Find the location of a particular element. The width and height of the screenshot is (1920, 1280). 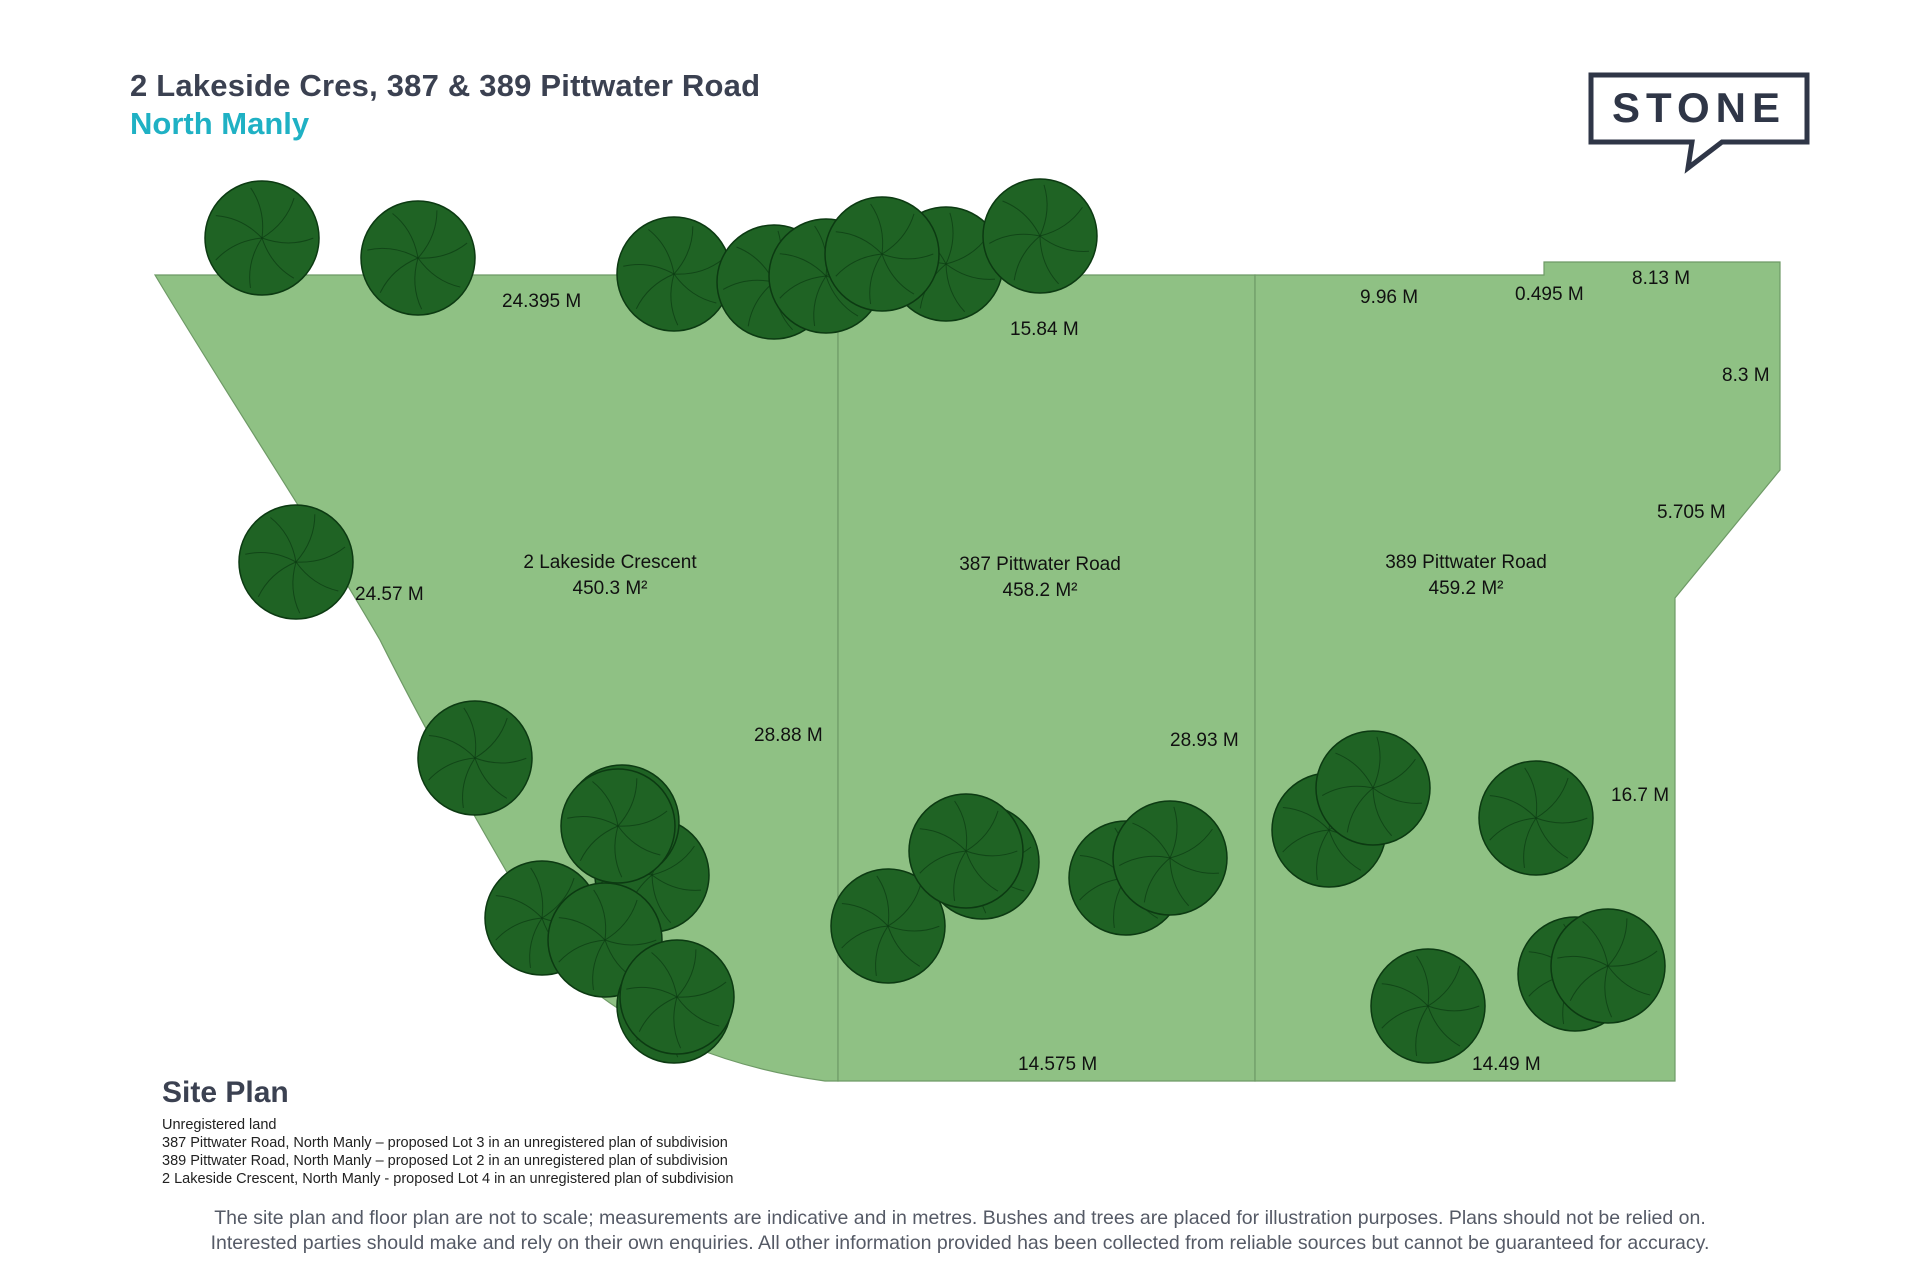

dimension-label: 16.7 M is located at coordinates (1640, 795).